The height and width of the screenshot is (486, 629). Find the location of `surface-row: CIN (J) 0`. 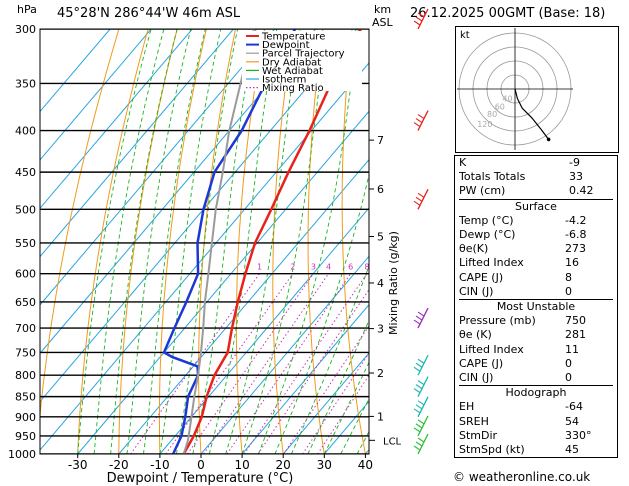

surface-row: CIN (J) 0 is located at coordinates (536, 292).